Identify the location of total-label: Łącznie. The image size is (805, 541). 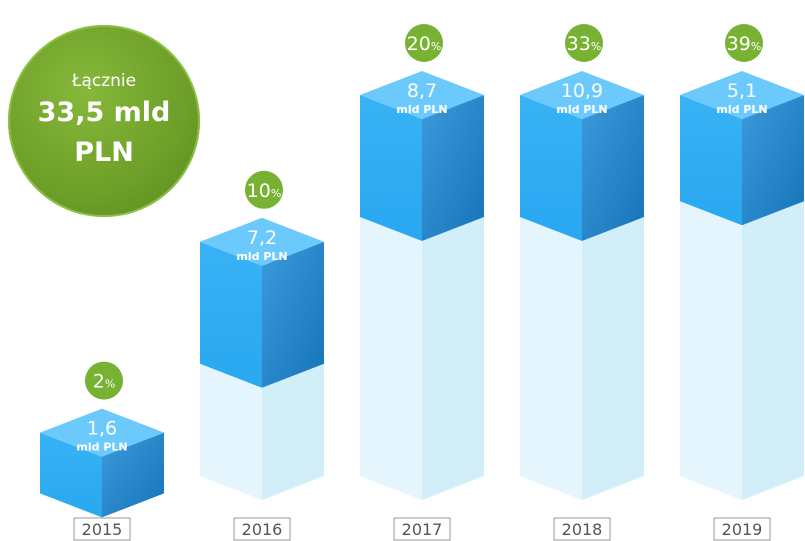
(104, 81).